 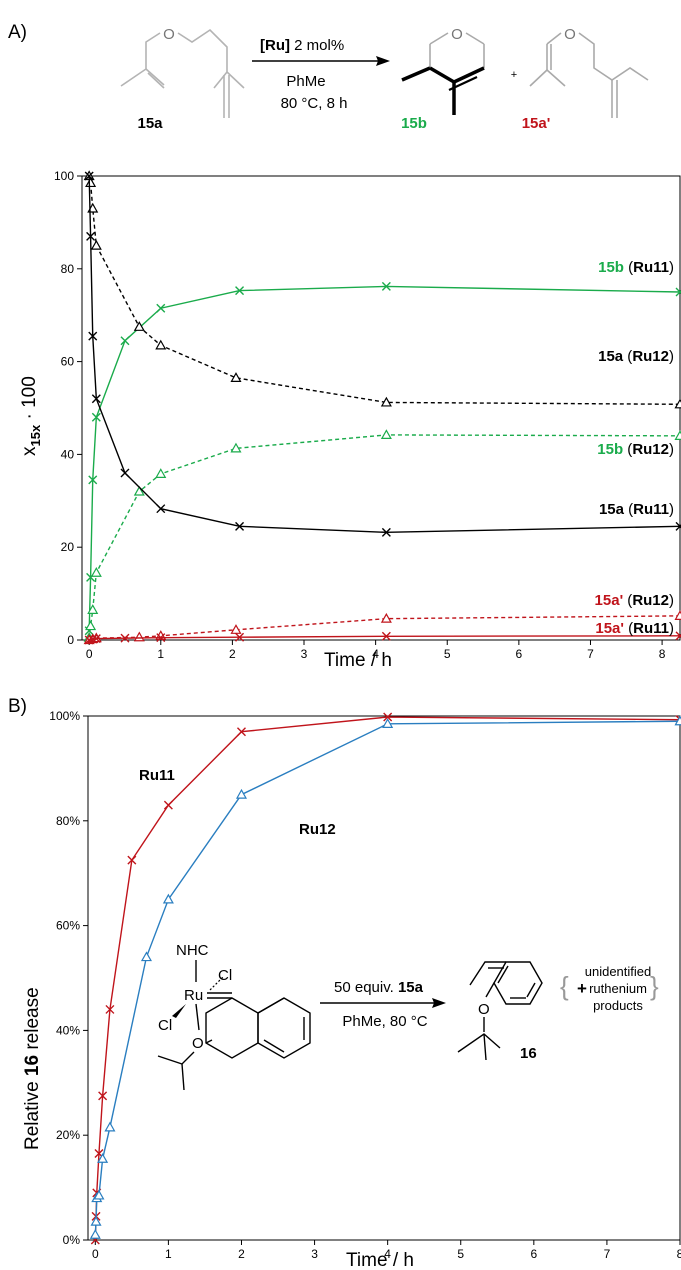 I want to click on scheme-b-conditions: PhMe, 80 °C, so click(x=384, y=1021).